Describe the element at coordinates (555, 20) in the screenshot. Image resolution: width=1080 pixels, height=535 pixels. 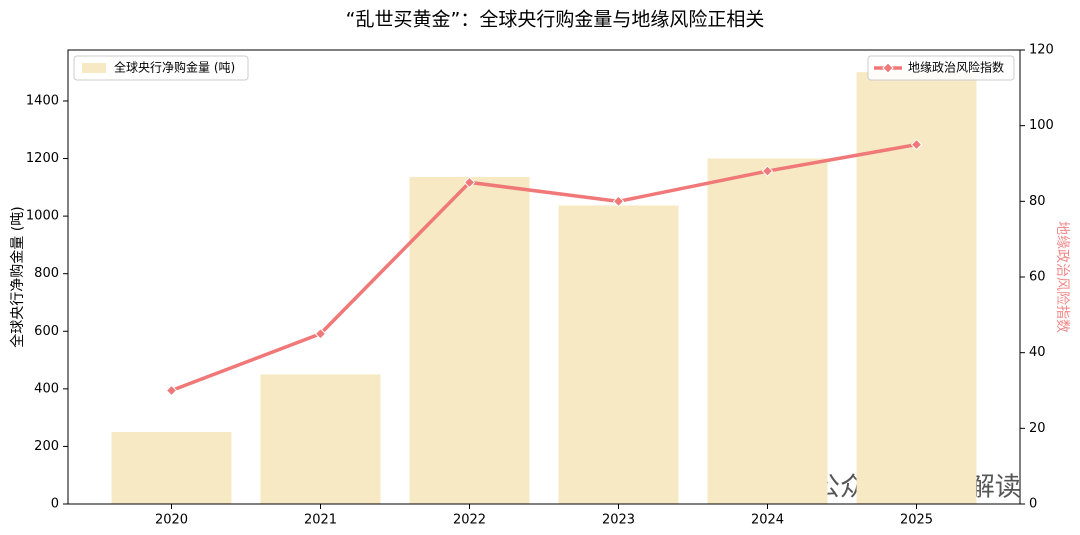
I see `chart-title: “乱世买黄金”：全球央行购金量与地缘风险正相关` at that location.